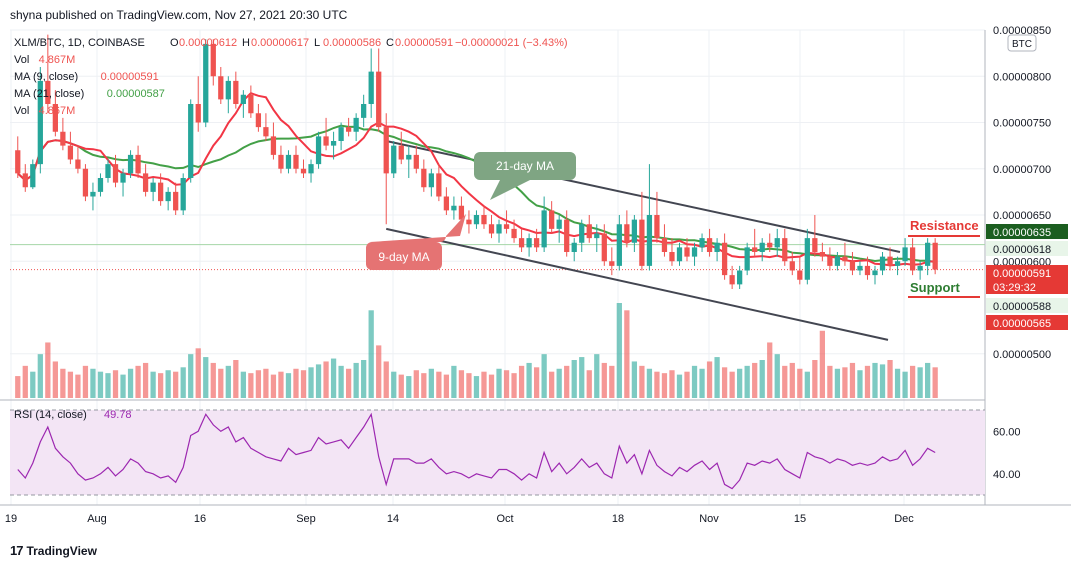  What do you see at coordinates (1022, 124) in the screenshot?
I see `y-tick-label: 0.00000750` at bounding box center [1022, 124].